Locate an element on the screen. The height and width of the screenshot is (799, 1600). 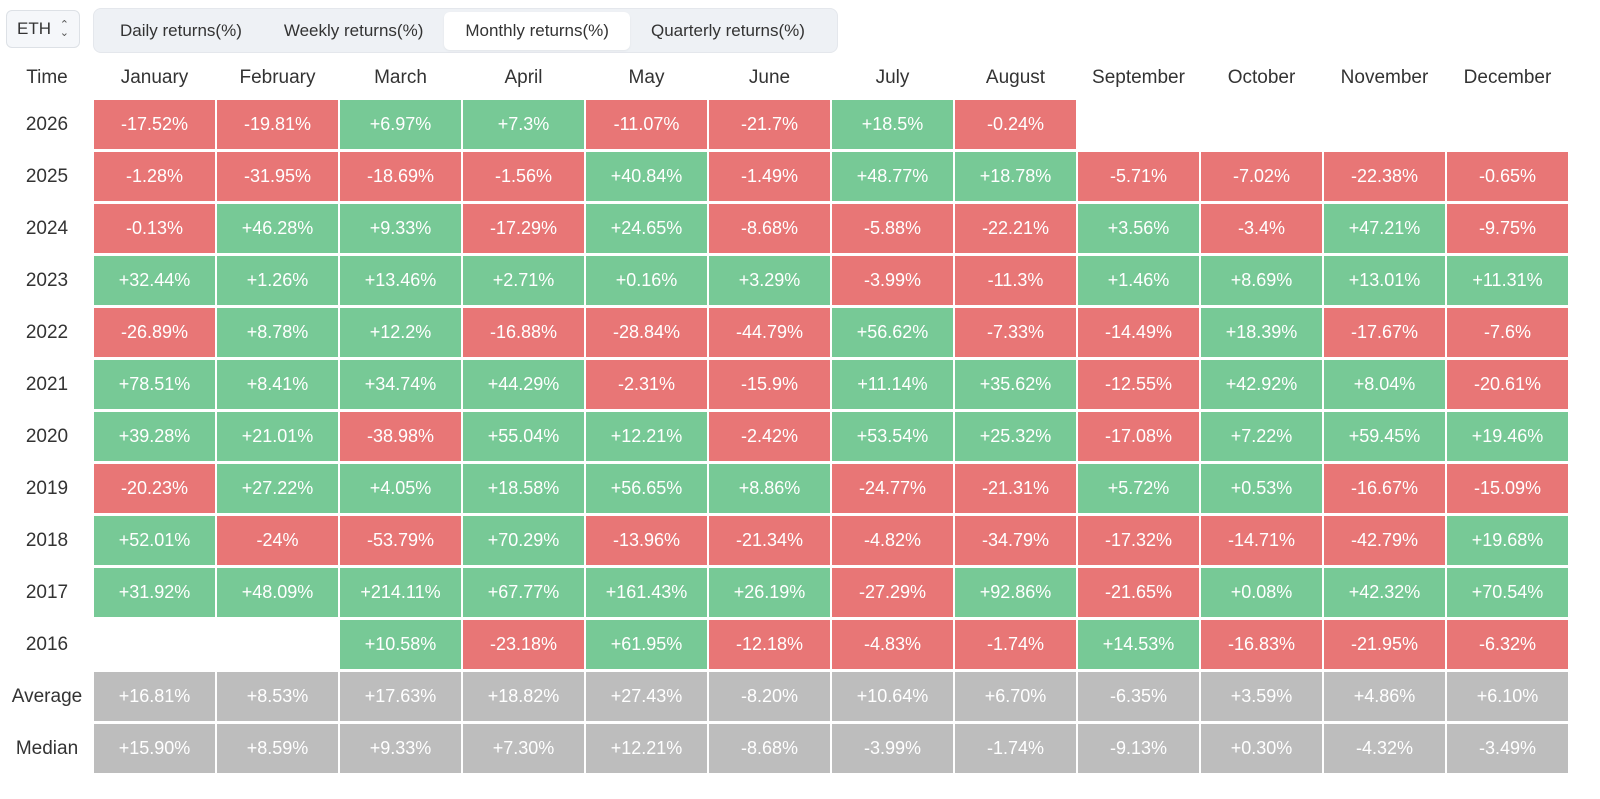
return-cell: +12.2% is located at coordinates (400, 334).